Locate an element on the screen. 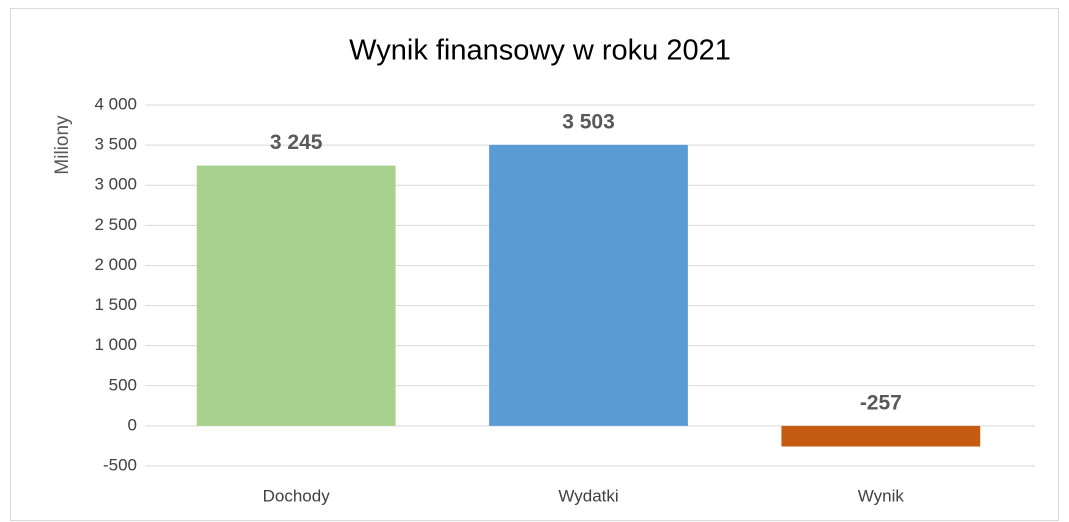 The height and width of the screenshot is (522, 1069). x-tick-label: Dochody is located at coordinates (297, 495).